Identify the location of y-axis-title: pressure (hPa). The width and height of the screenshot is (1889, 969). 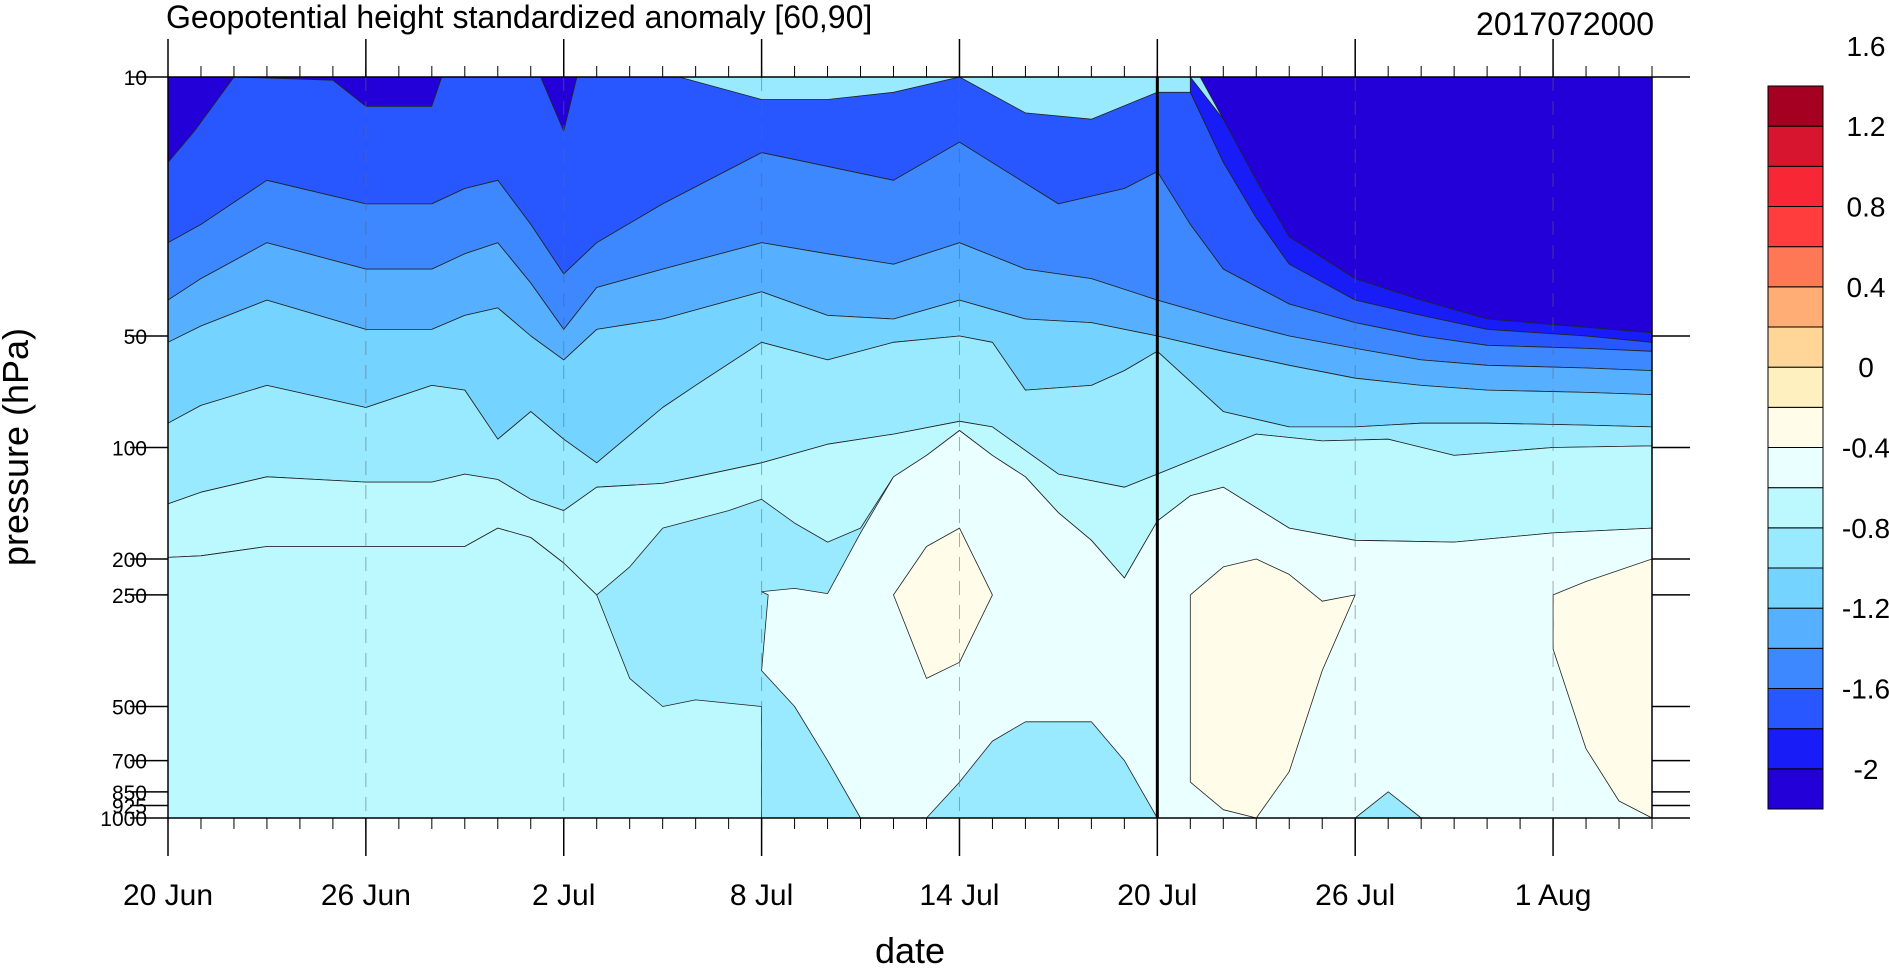
(18, 447).